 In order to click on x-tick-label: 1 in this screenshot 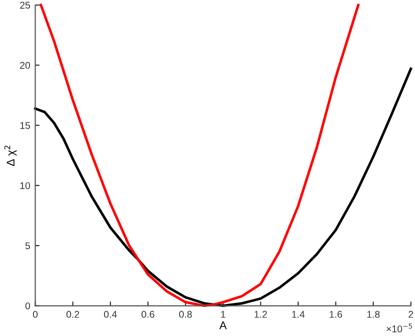, I will do `click(223, 314)`.